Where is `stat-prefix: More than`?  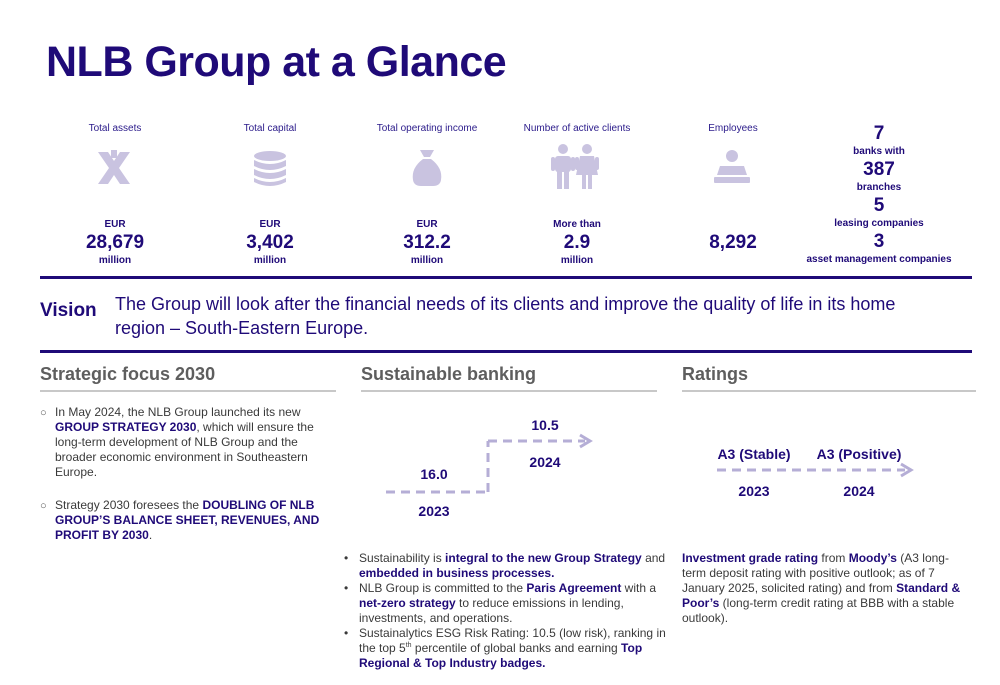
stat-prefix: More than is located at coordinates (577, 224).